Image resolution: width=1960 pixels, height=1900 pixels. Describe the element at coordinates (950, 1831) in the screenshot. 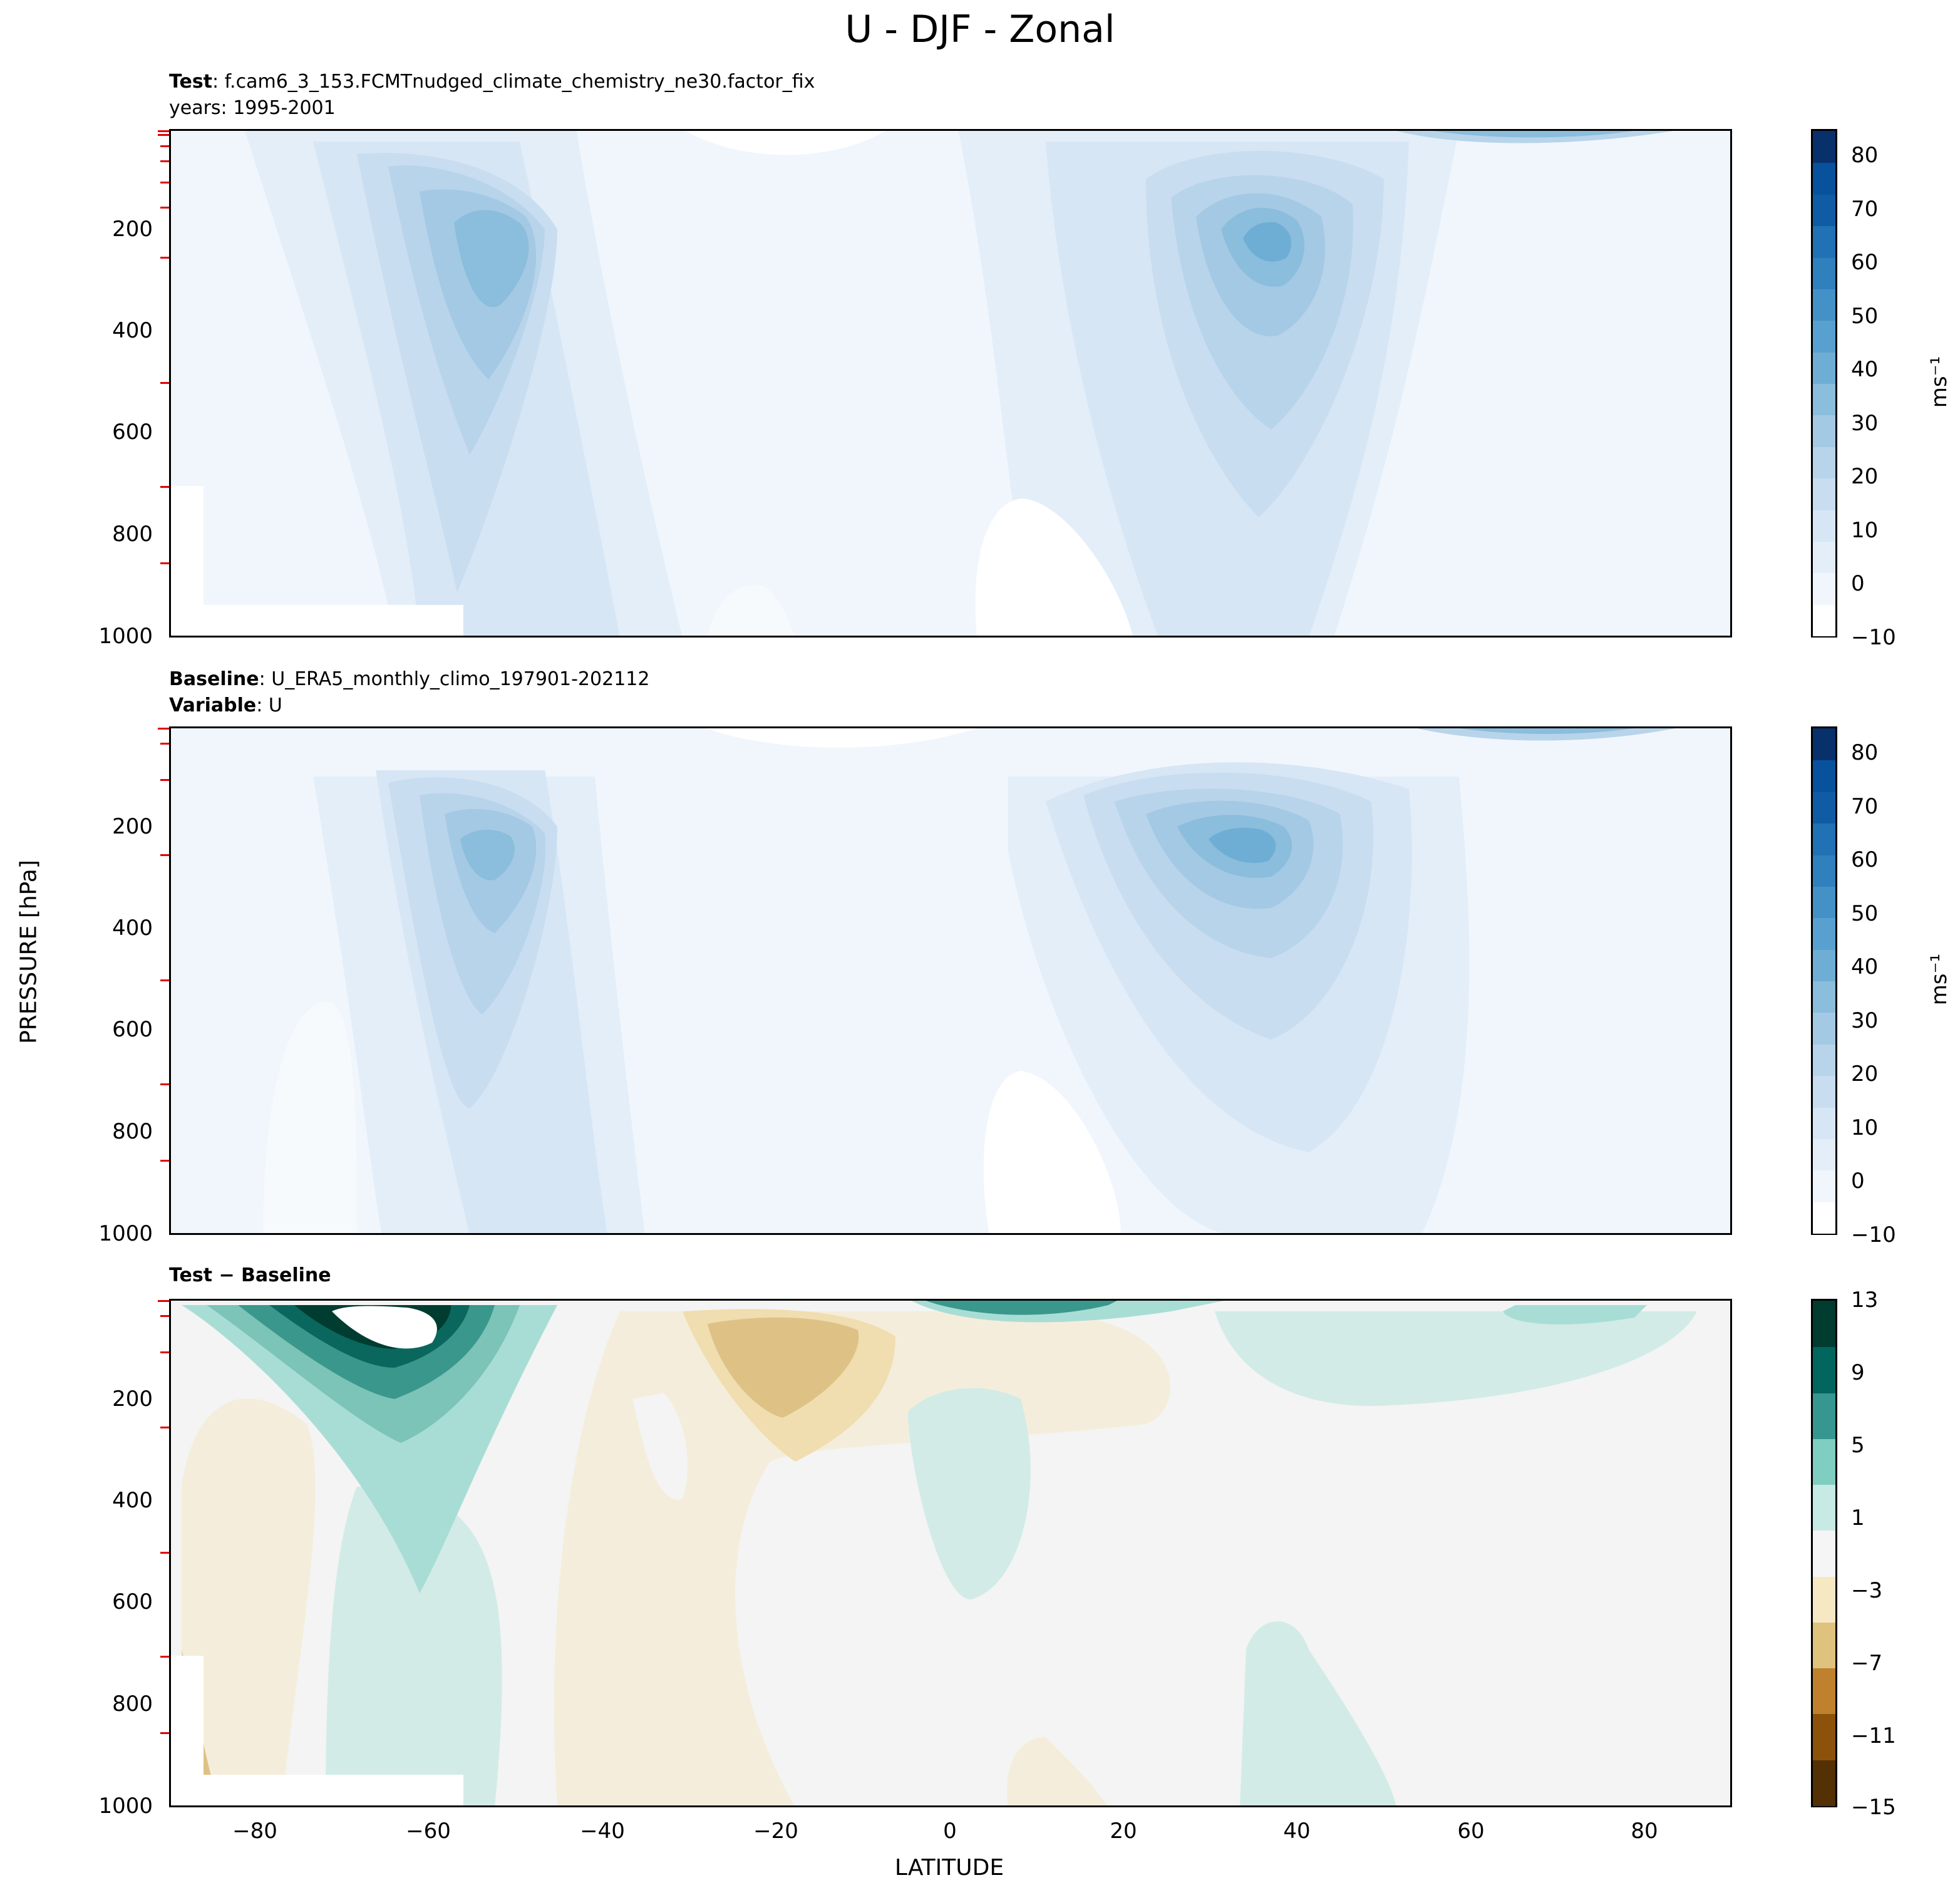

I see `x-tick-label: 0` at that location.